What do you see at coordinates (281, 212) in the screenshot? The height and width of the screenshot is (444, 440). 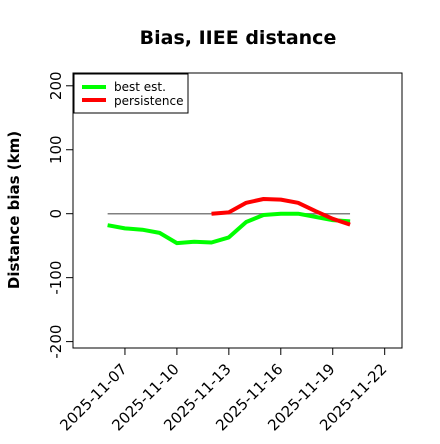 I see `series-line-persistence` at bounding box center [281, 212].